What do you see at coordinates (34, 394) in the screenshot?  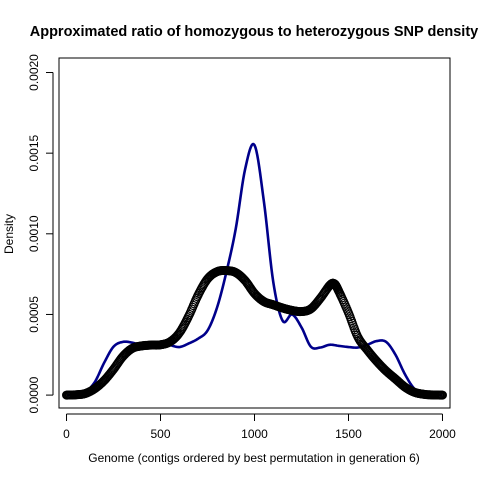 I see `y-tick-label: 0.0000` at bounding box center [34, 394].